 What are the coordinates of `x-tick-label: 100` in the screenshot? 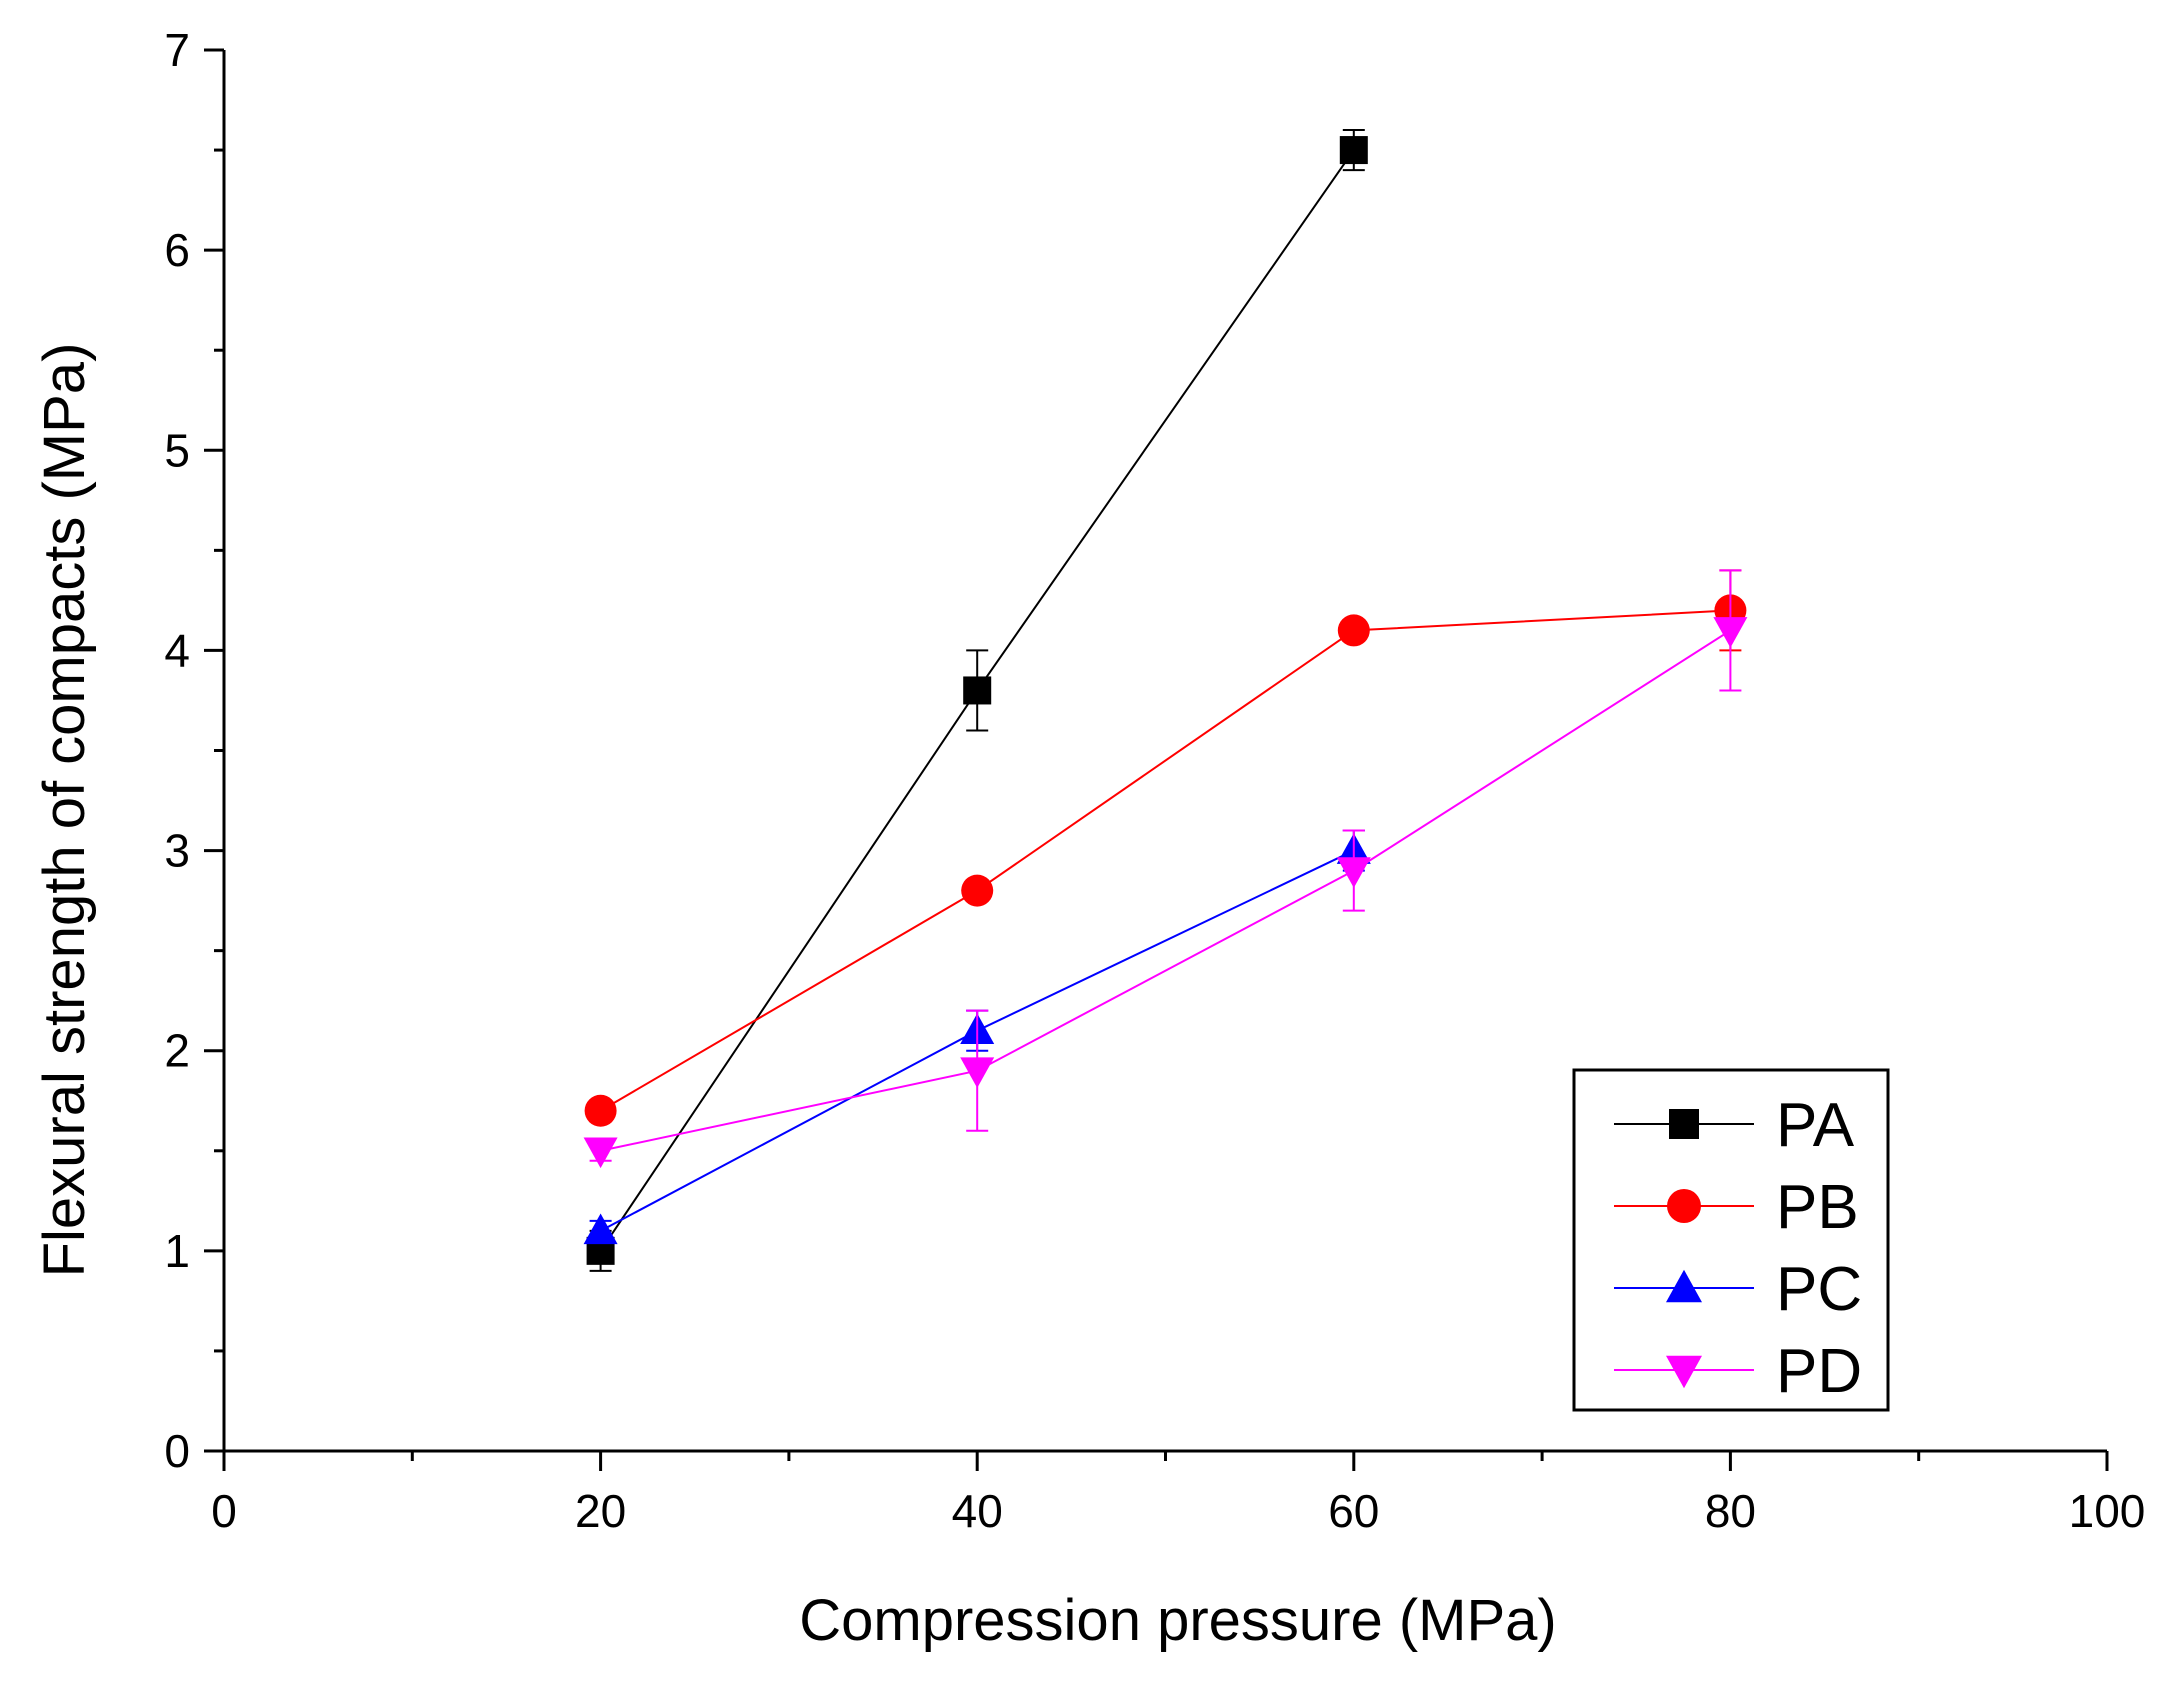 It's located at (2107, 1511).